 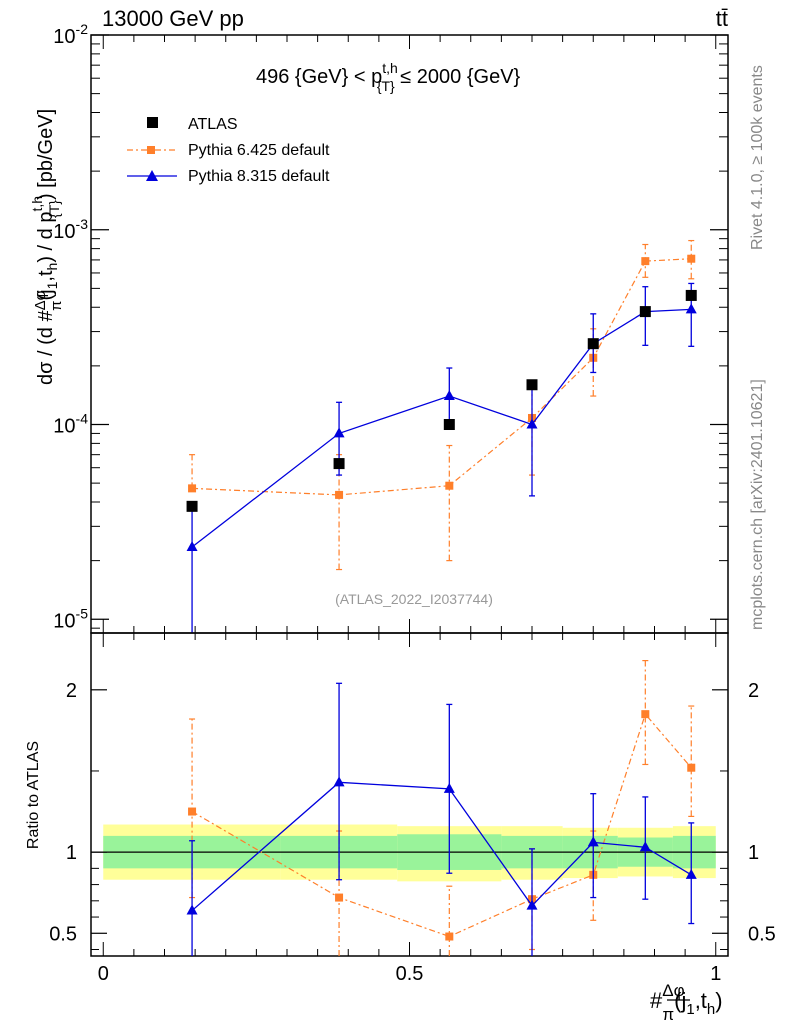 I want to click on ratio-xlabel: #Δφ π(j1,th), so click(x=686, y=1002).